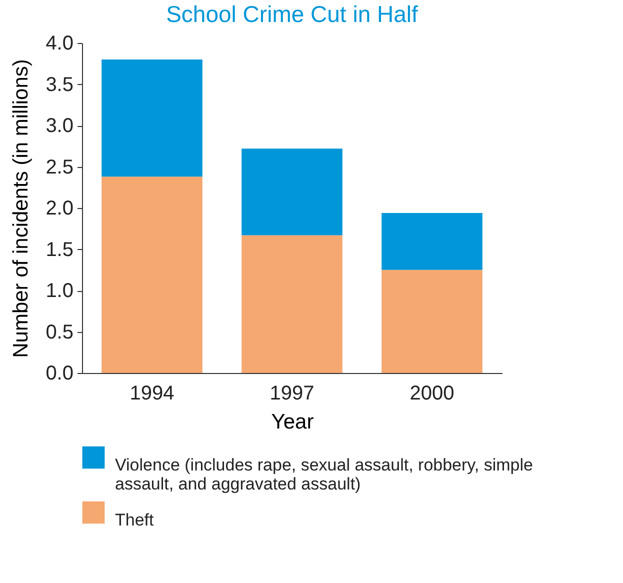  What do you see at coordinates (292, 393) in the screenshot?
I see `x-tick-label: 1997` at bounding box center [292, 393].